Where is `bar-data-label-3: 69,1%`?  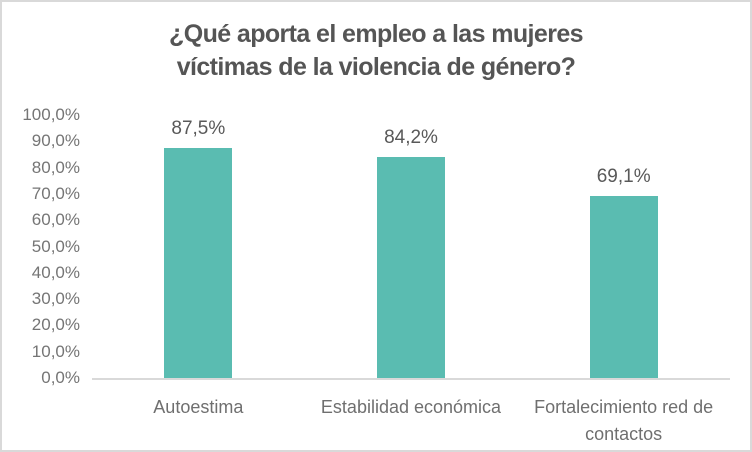 bar-data-label-3: 69,1% is located at coordinates (623, 177).